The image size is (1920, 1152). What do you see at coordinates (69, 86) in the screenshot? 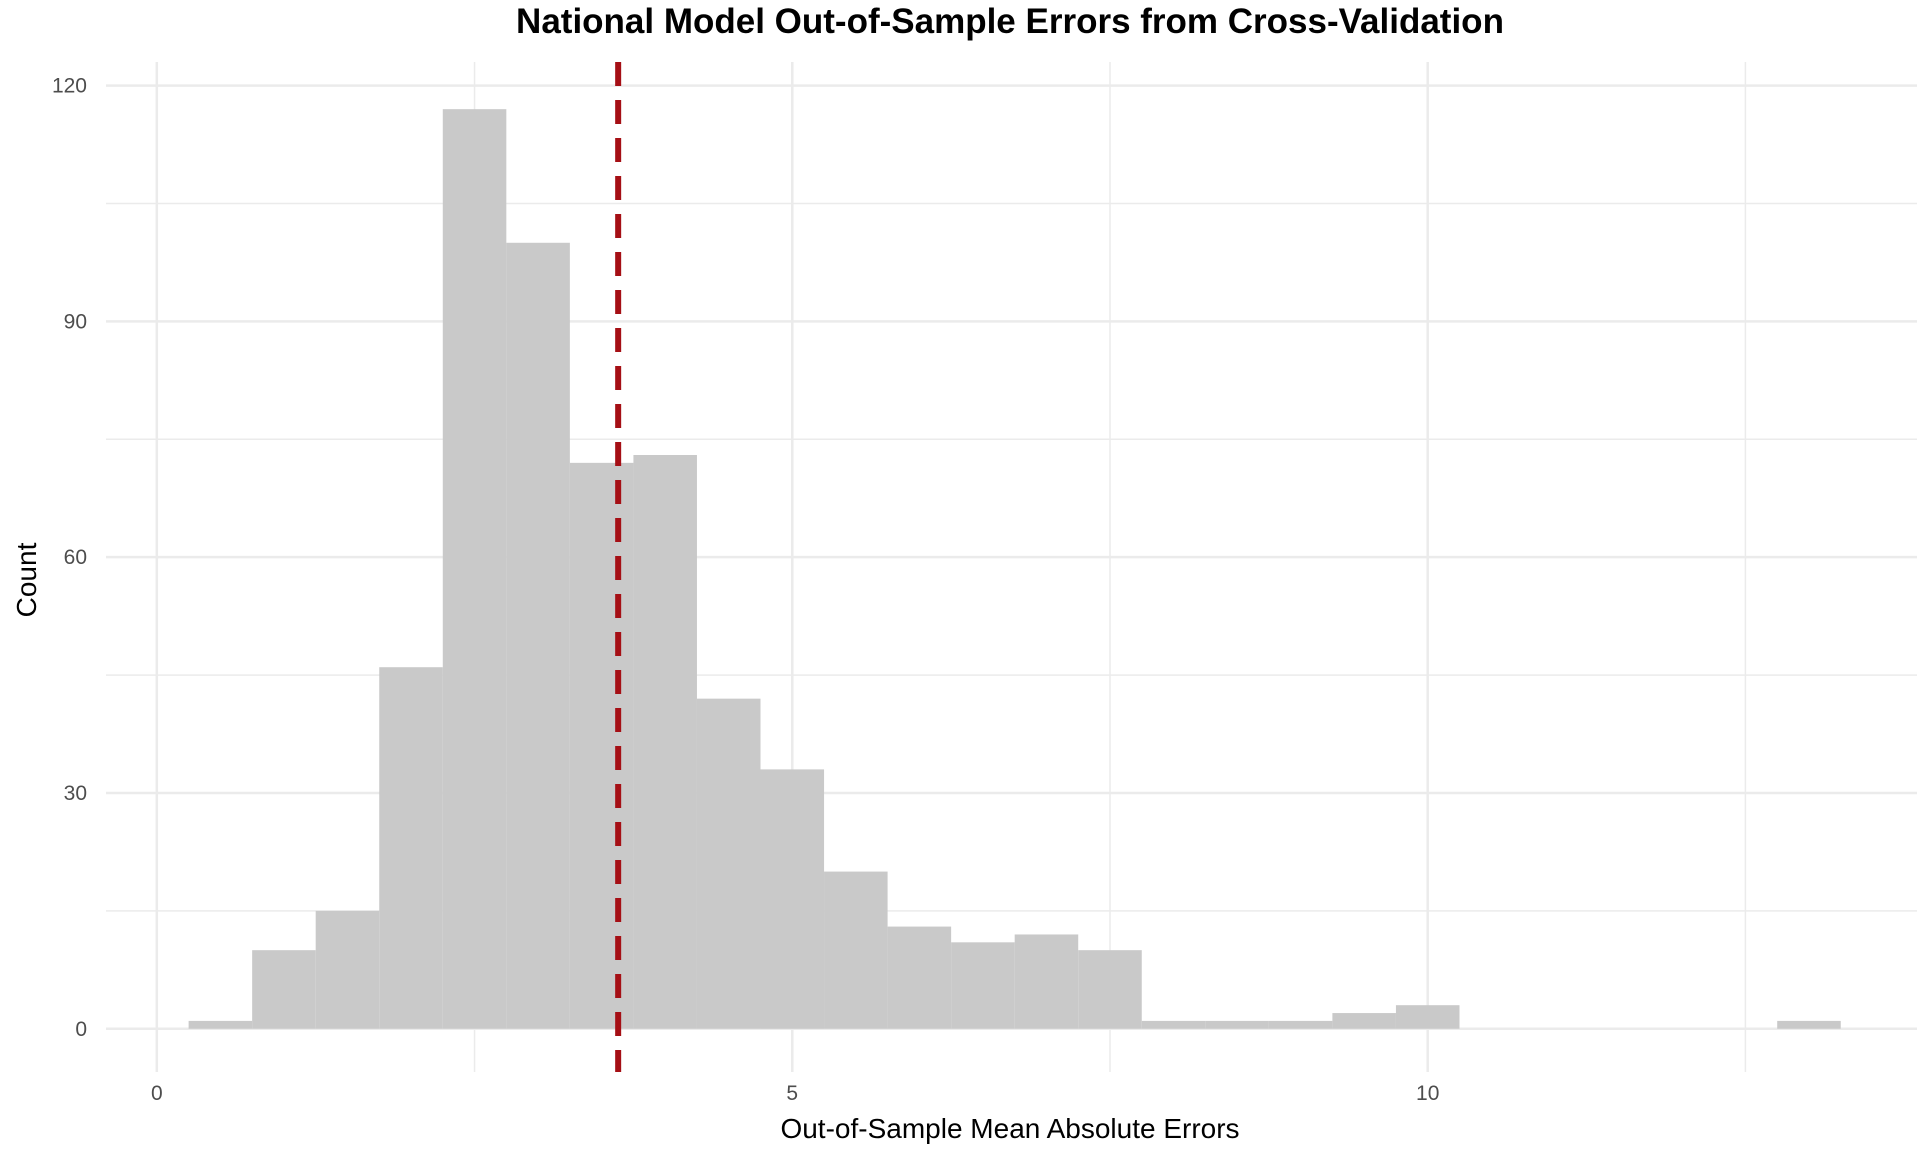
I see `y-tick-label: 120` at bounding box center [69, 86].